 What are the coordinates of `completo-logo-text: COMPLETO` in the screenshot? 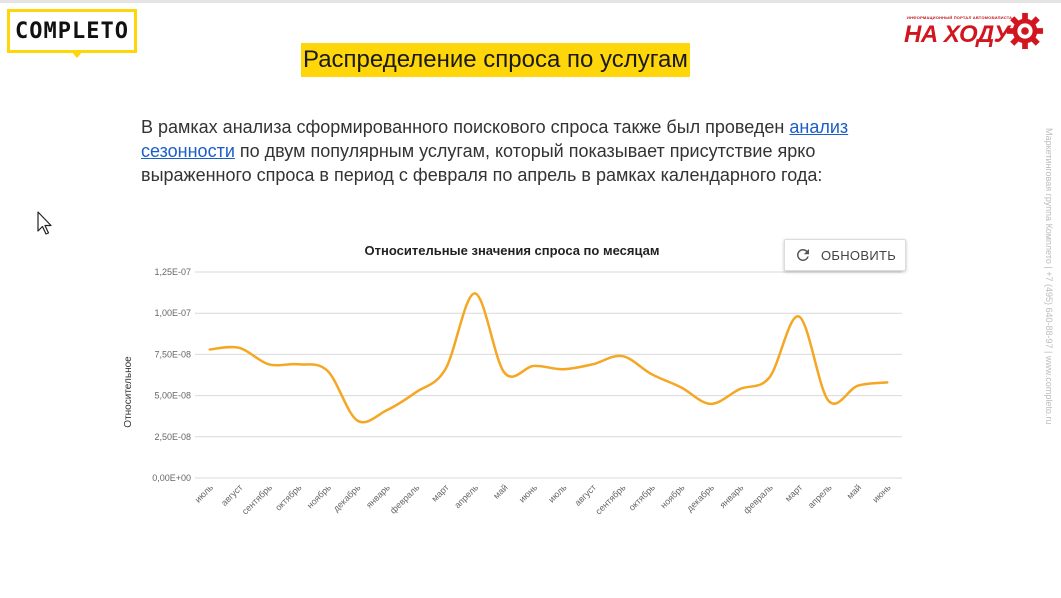 It's located at (72, 31).